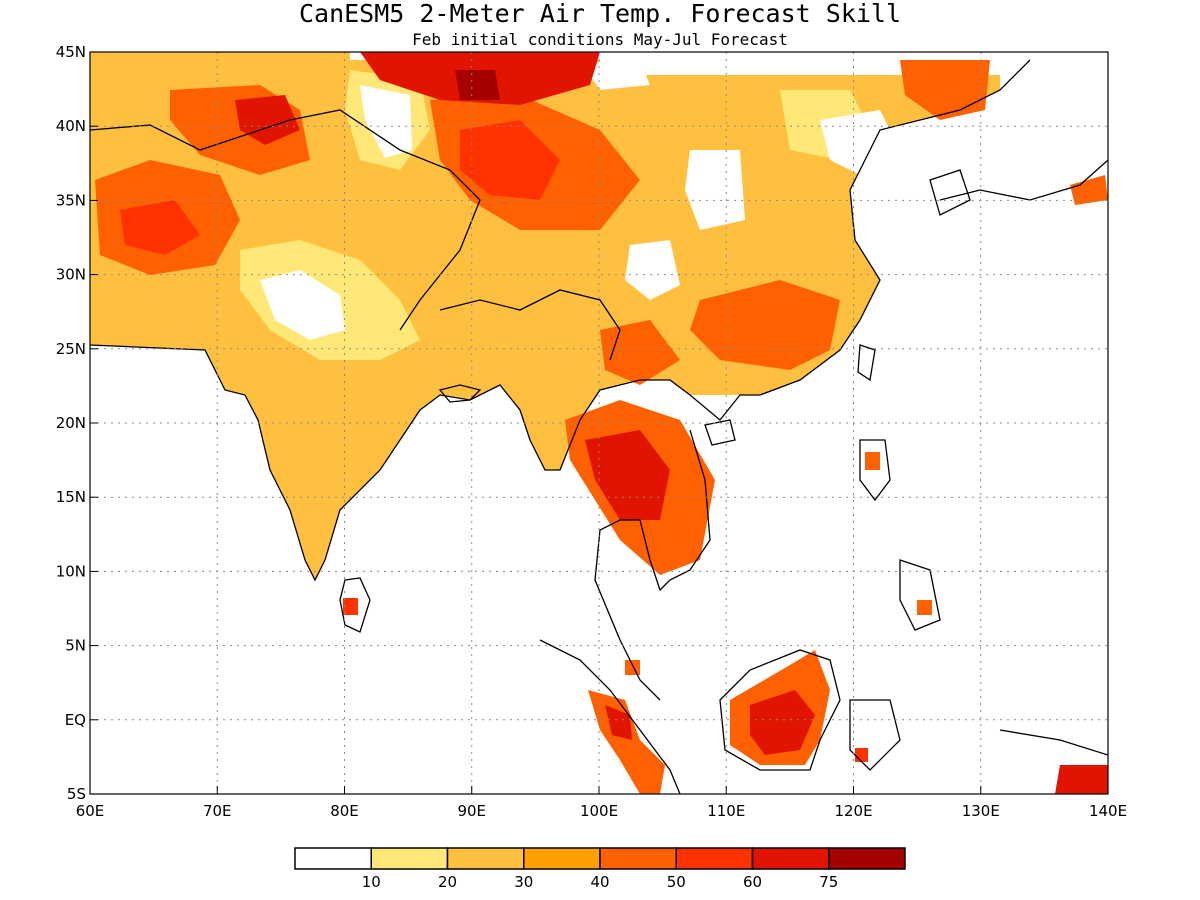 This screenshot has width=1200, height=900. I want to click on lat-tick-label: 10N, so click(71, 571).